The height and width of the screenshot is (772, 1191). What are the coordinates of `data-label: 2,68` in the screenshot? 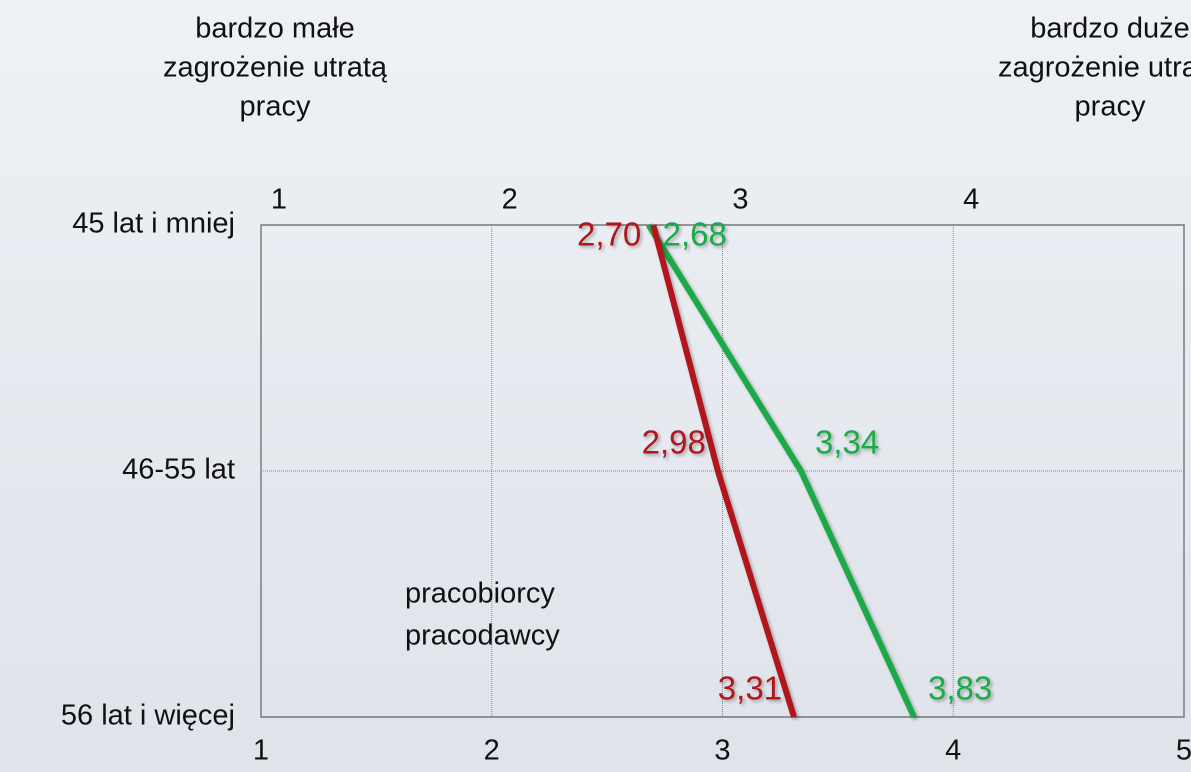 It's located at (695, 234).